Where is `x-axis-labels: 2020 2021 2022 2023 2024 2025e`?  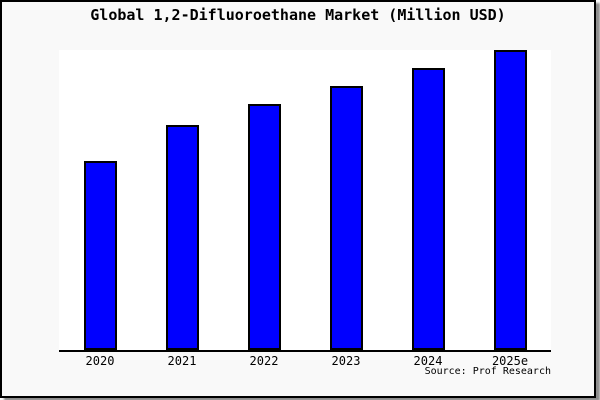 x-axis-labels: 2020 2021 2022 2023 2024 2025e is located at coordinates (305, 362).